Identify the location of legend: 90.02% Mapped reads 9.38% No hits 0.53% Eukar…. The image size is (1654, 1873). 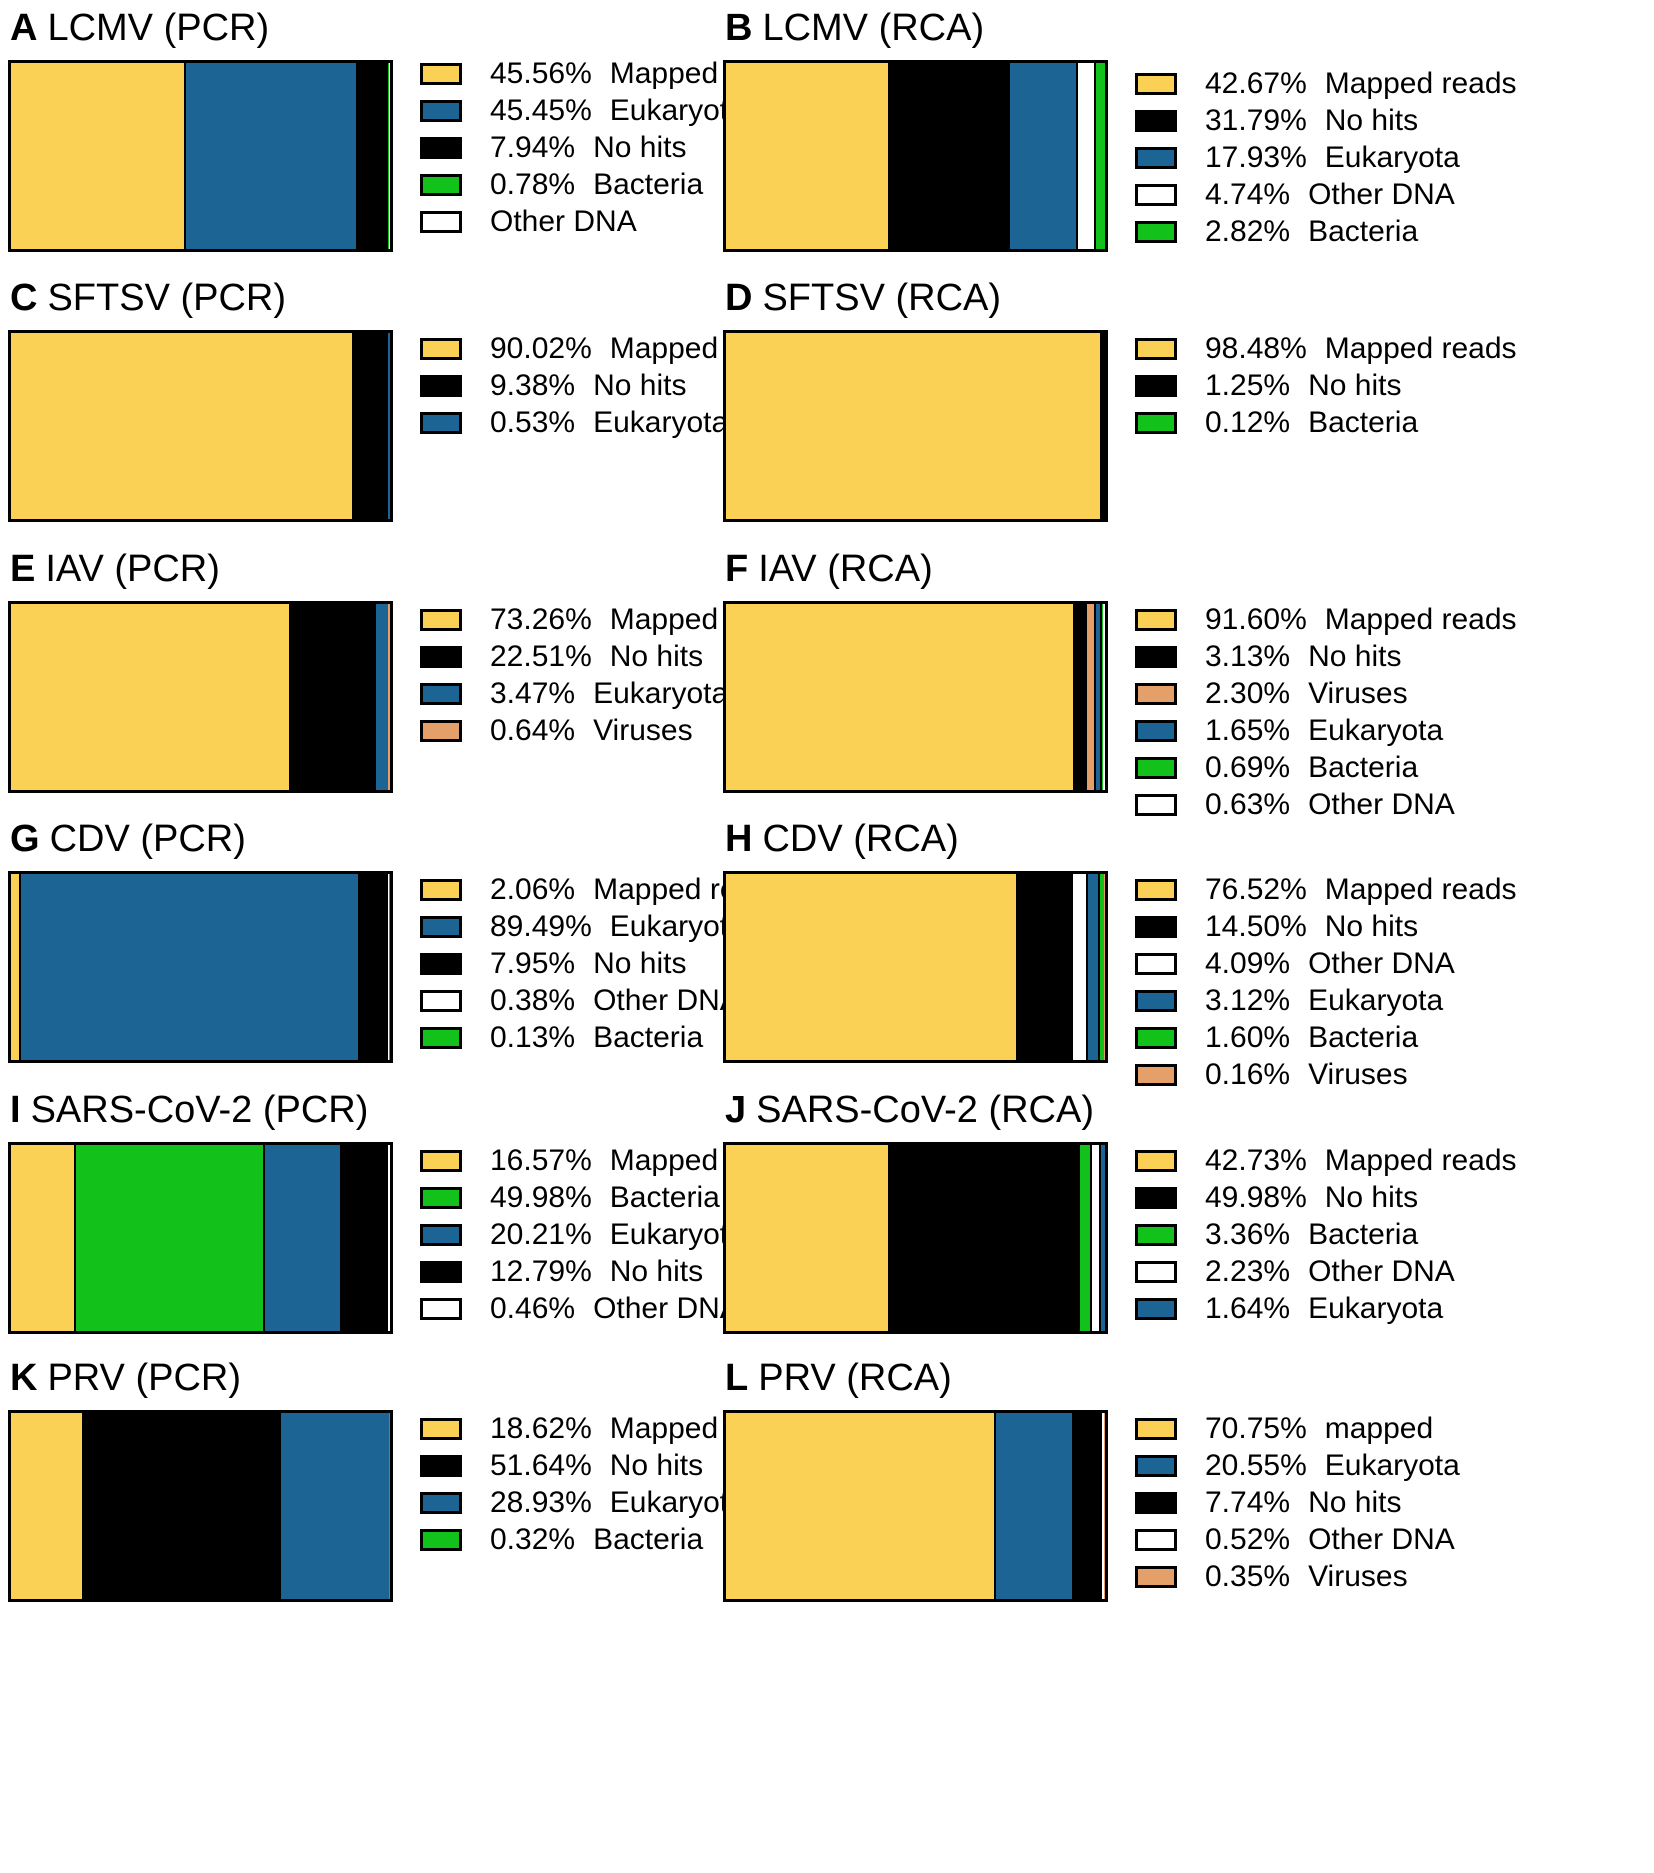
(611, 385).